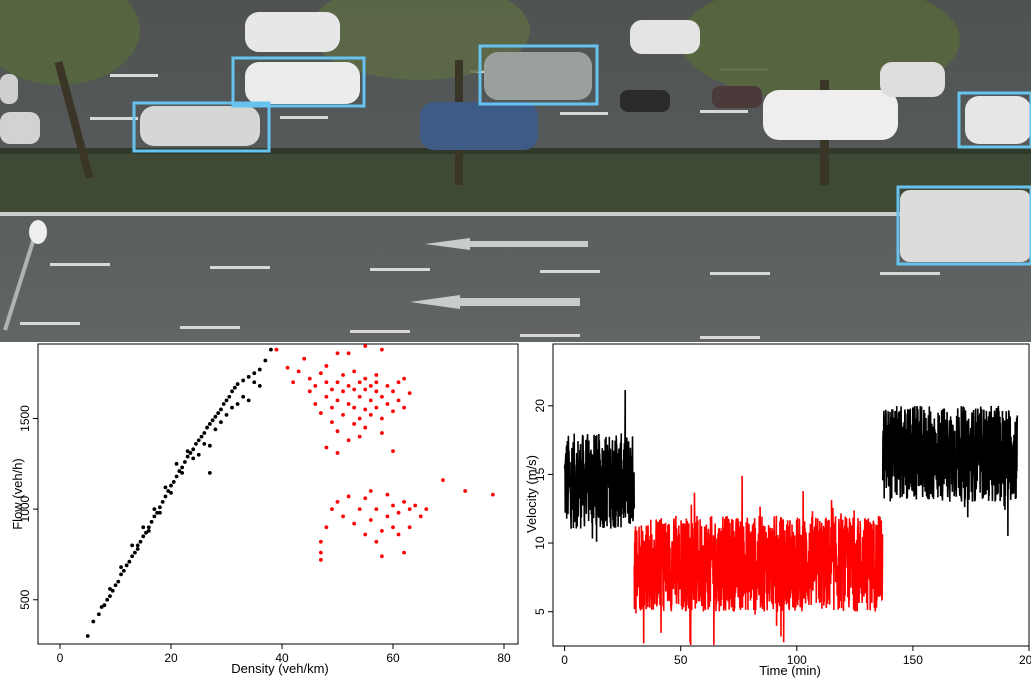  Describe the element at coordinates (531, 494) in the screenshot. I see `y-axis-label: Velocity (m/s)` at that location.